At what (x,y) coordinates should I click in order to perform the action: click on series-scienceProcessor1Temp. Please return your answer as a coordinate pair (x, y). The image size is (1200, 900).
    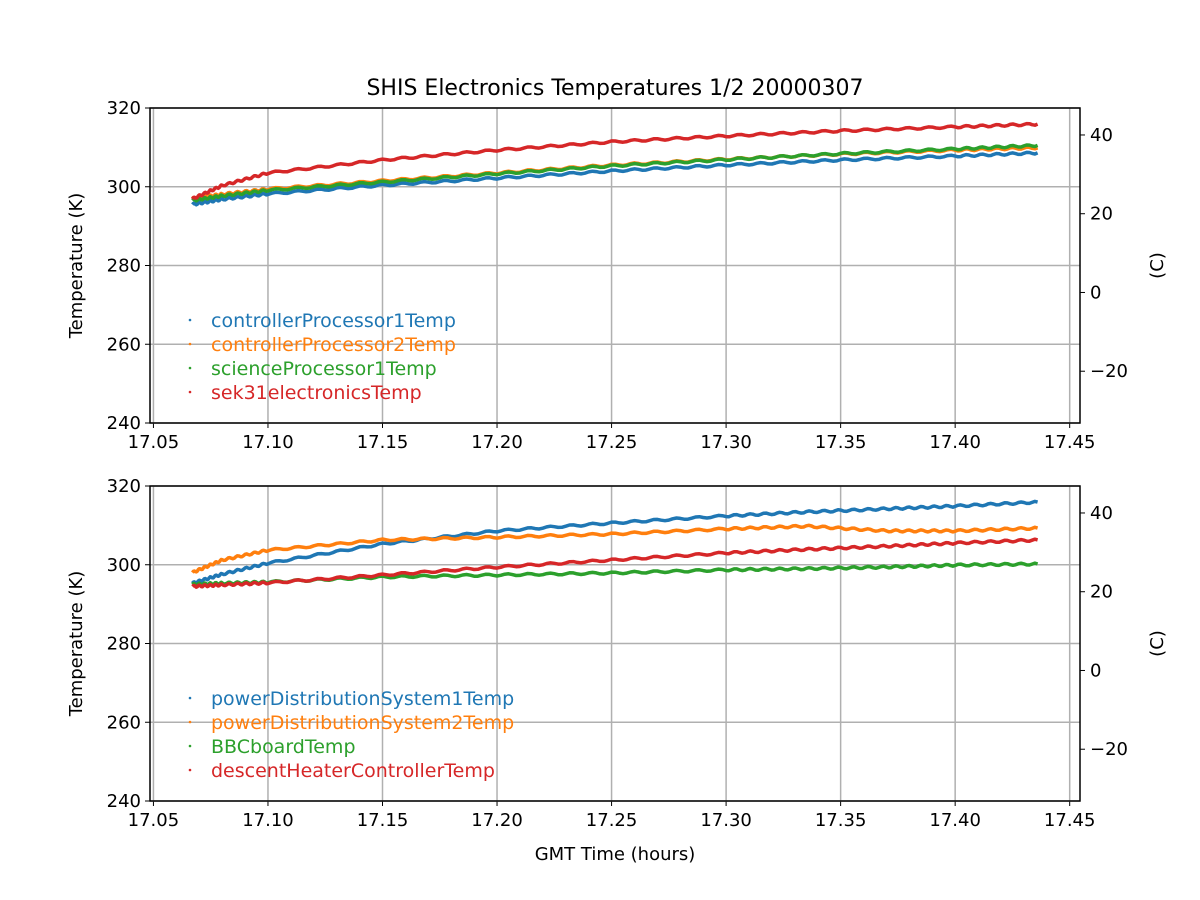
    Looking at the image, I should click on (615, 173).